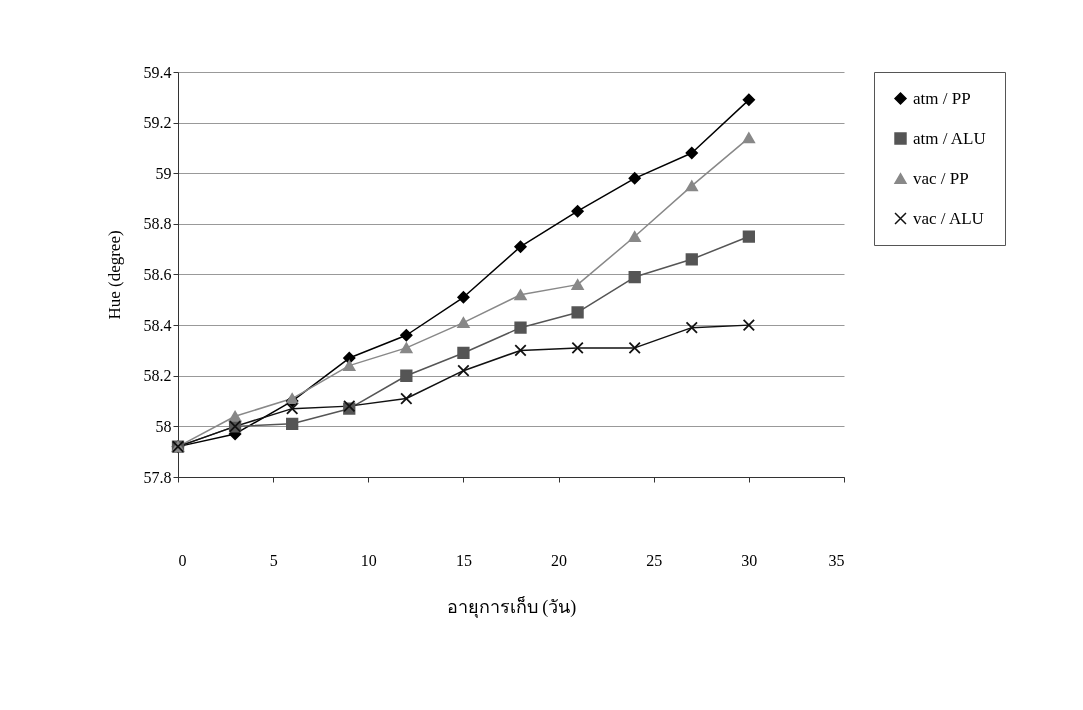 Image resolution: width=1083 pixels, height=710 pixels. What do you see at coordinates (941, 178) in the screenshot?
I see `legend-label: vac / PP` at bounding box center [941, 178].